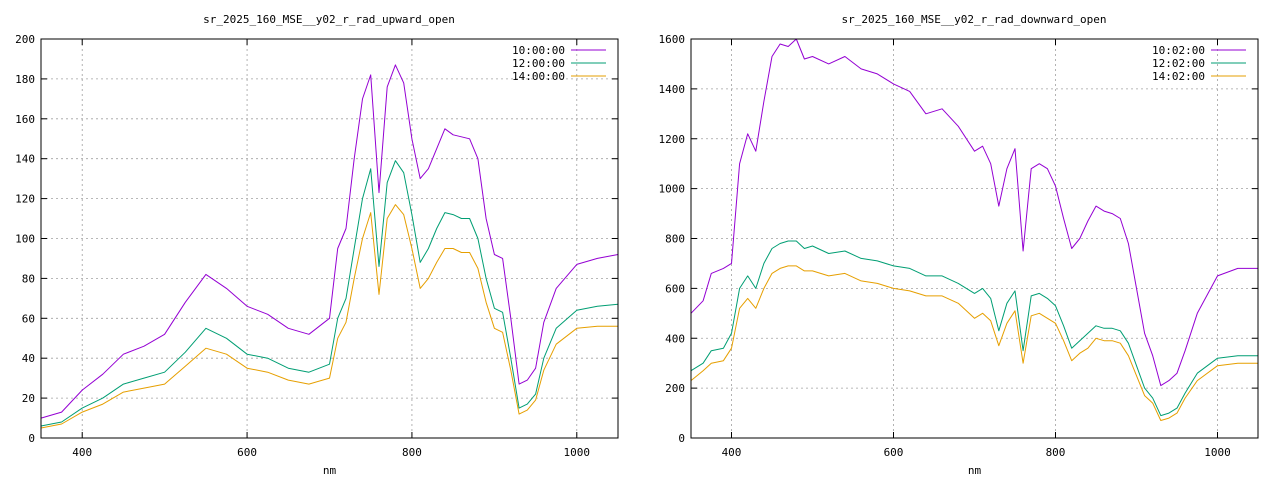 The width and height of the screenshot is (1280, 480). I want to click on y-tick-label: 600, so click(675, 288).